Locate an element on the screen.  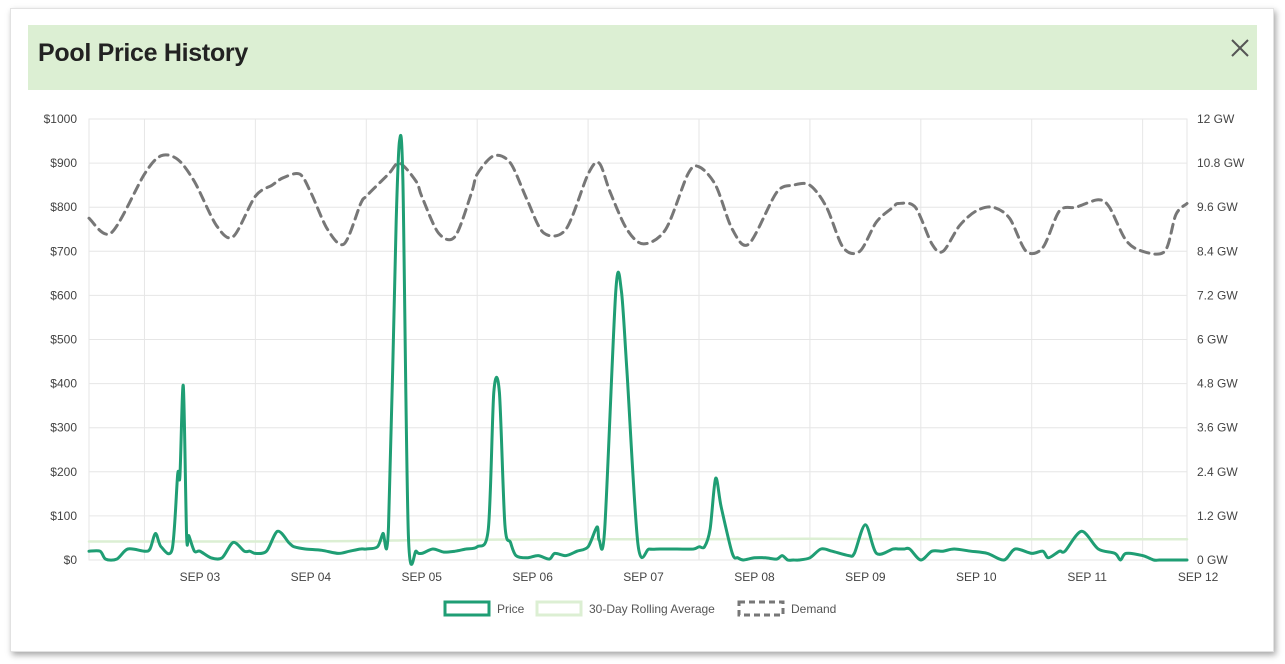
y-right-tick-label: 10.8 GW is located at coordinates (1221, 163).